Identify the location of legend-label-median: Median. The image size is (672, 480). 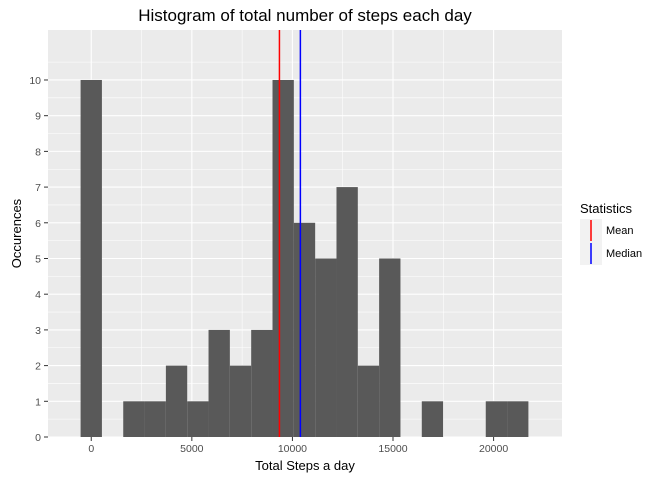
(624, 254).